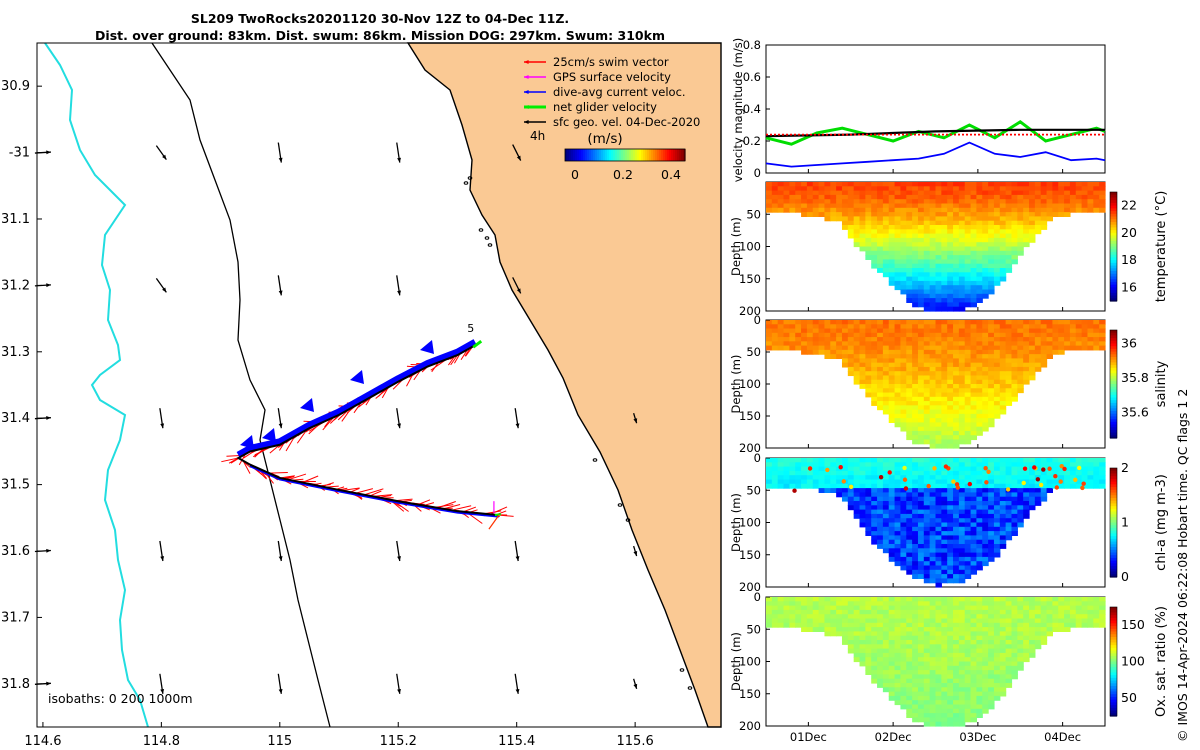 This screenshot has height=750, width=1200. What do you see at coordinates (1113, 384) in the screenshot?
I see `section-colorbar-frame` at bounding box center [1113, 384].